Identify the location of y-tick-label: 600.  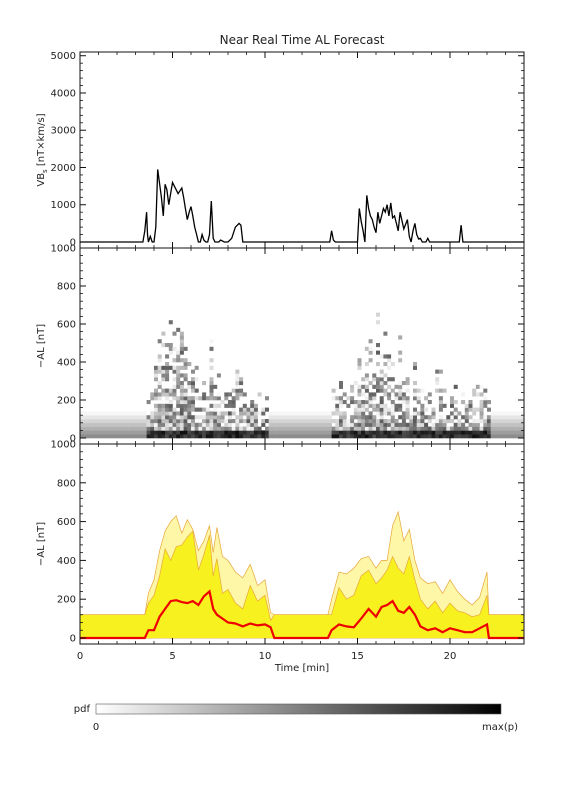
(66, 325).